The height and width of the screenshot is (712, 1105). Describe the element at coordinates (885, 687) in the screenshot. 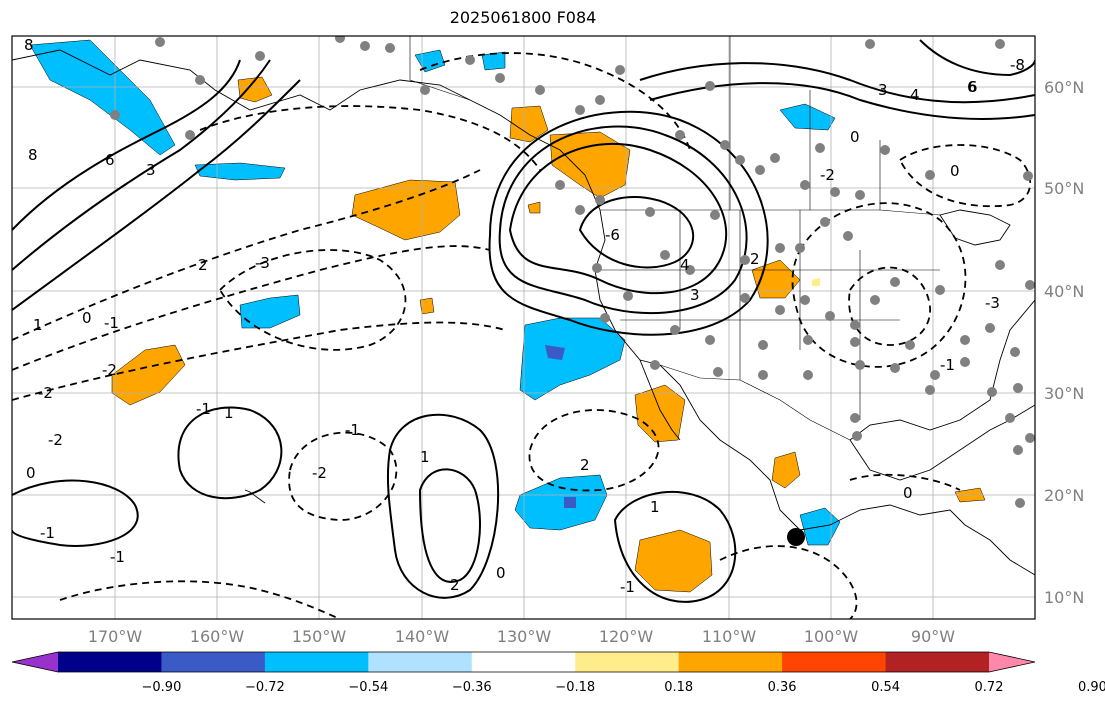

I see `colorbar-tick-label: 0.54` at that location.